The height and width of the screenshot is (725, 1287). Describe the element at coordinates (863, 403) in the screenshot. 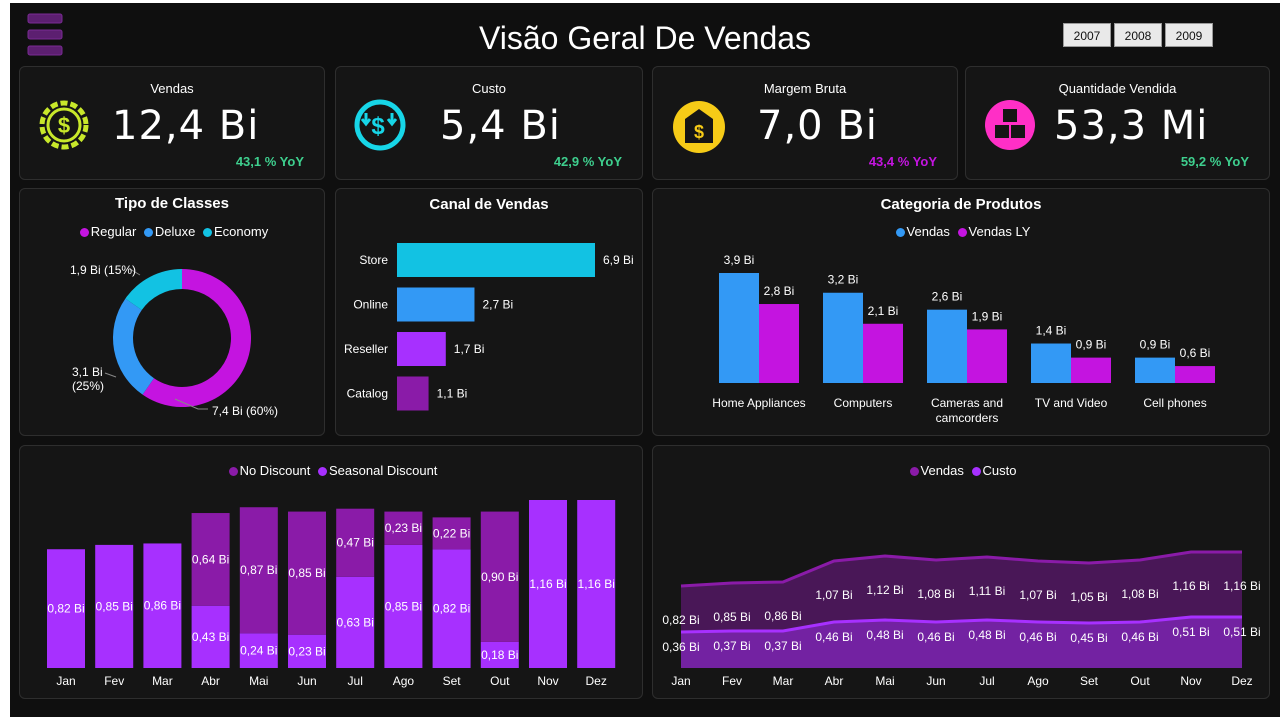

I see `category-label: Computers` at that location.